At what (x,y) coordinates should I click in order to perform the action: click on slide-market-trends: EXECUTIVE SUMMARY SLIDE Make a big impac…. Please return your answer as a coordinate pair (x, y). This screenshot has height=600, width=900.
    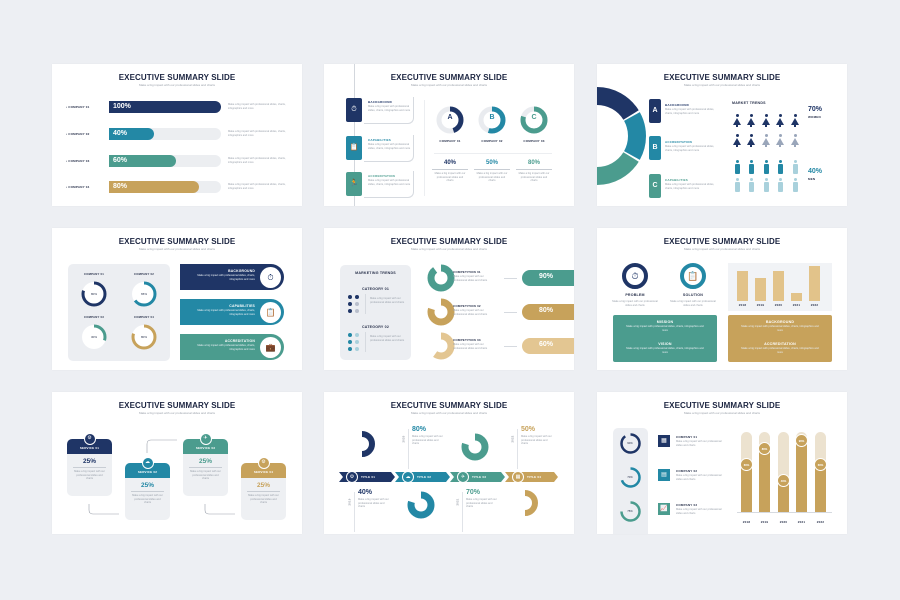
    Looking at the image, I should click on (722, 135).